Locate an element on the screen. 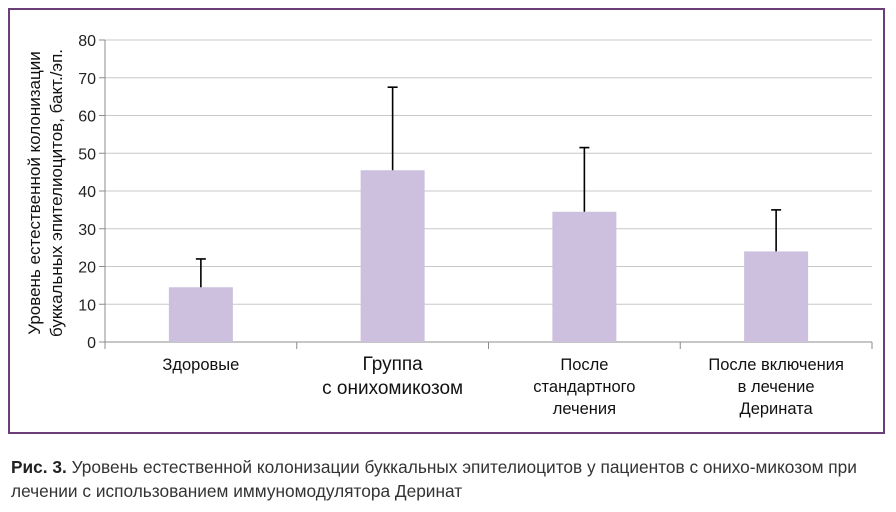 This screenshot has width=896, height=512. y-tick-label: 30 is located at coordinates (87, 230).